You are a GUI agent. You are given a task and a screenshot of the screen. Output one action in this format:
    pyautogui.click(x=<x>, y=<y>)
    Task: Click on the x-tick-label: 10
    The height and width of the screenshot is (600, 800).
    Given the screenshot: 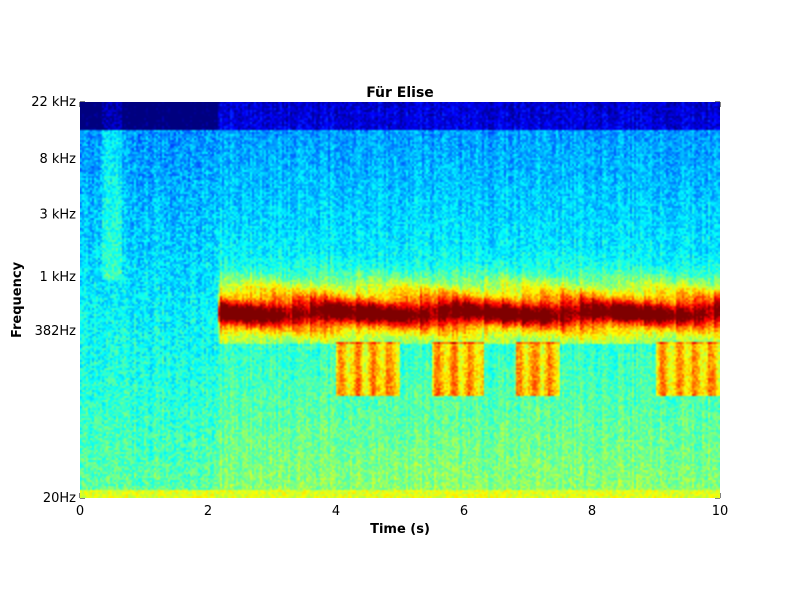 What is the action you would take?
    pyautogui.click(x=720, y=511)
    